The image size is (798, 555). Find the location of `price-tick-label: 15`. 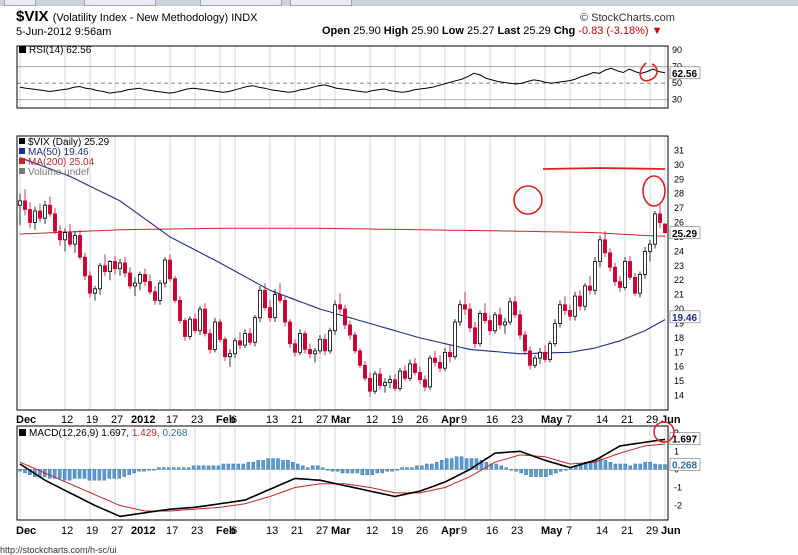

price-tick-label: 15 is located at coordinates (679, 381).